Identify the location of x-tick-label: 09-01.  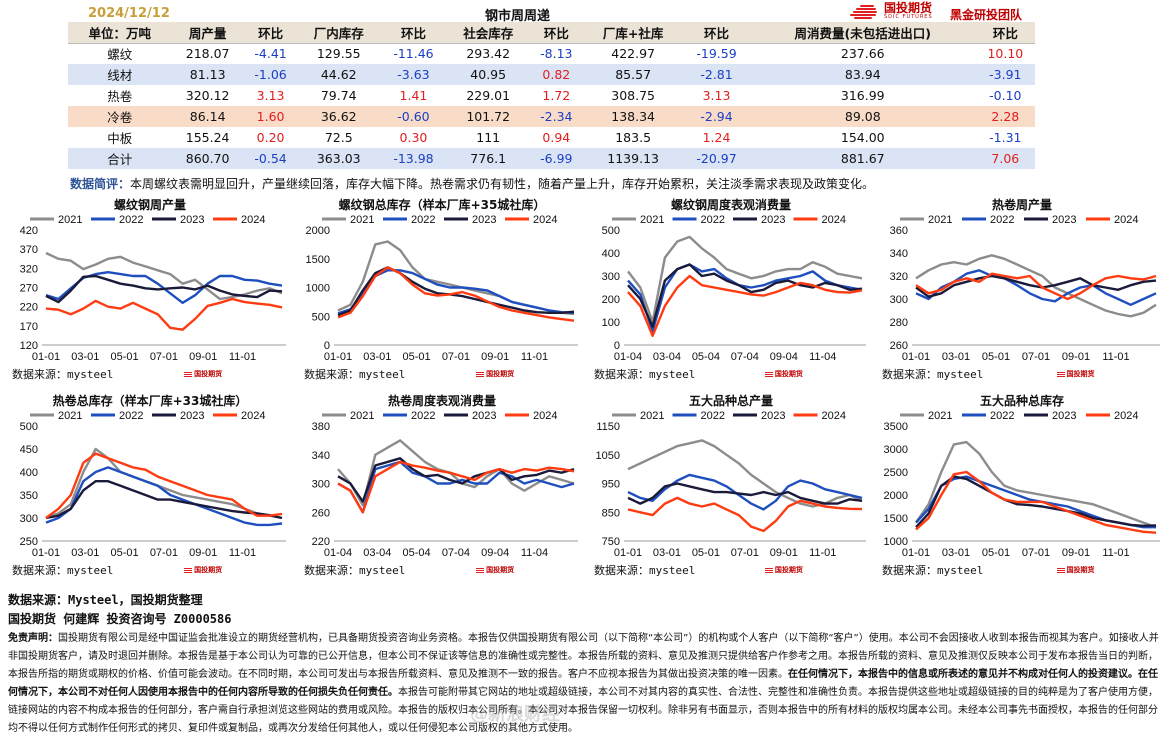
(495, 357).